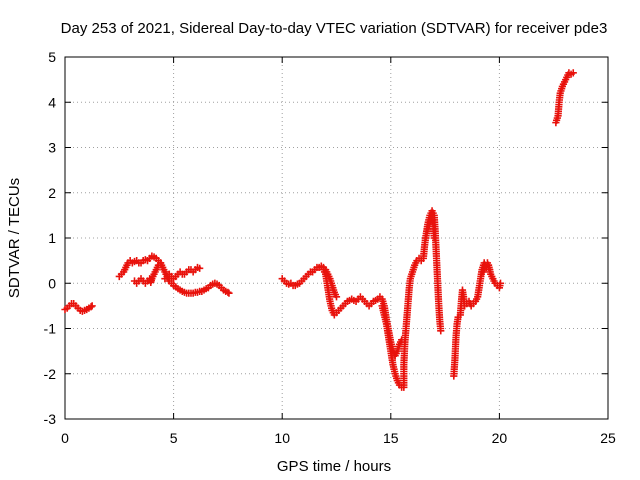 The height and width of the screenshot is (480, 640). I want to click on y-tick-label: 3, so click(52, 148).